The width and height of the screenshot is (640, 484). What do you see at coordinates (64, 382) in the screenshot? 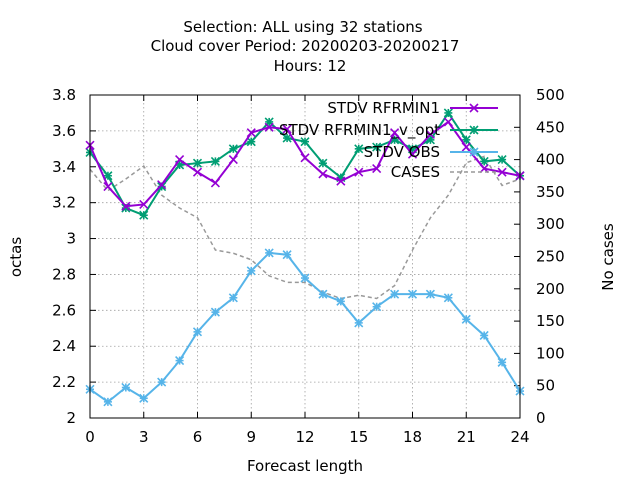
I see `y-tick-label: 2.2` at bounding box center [64, 382].